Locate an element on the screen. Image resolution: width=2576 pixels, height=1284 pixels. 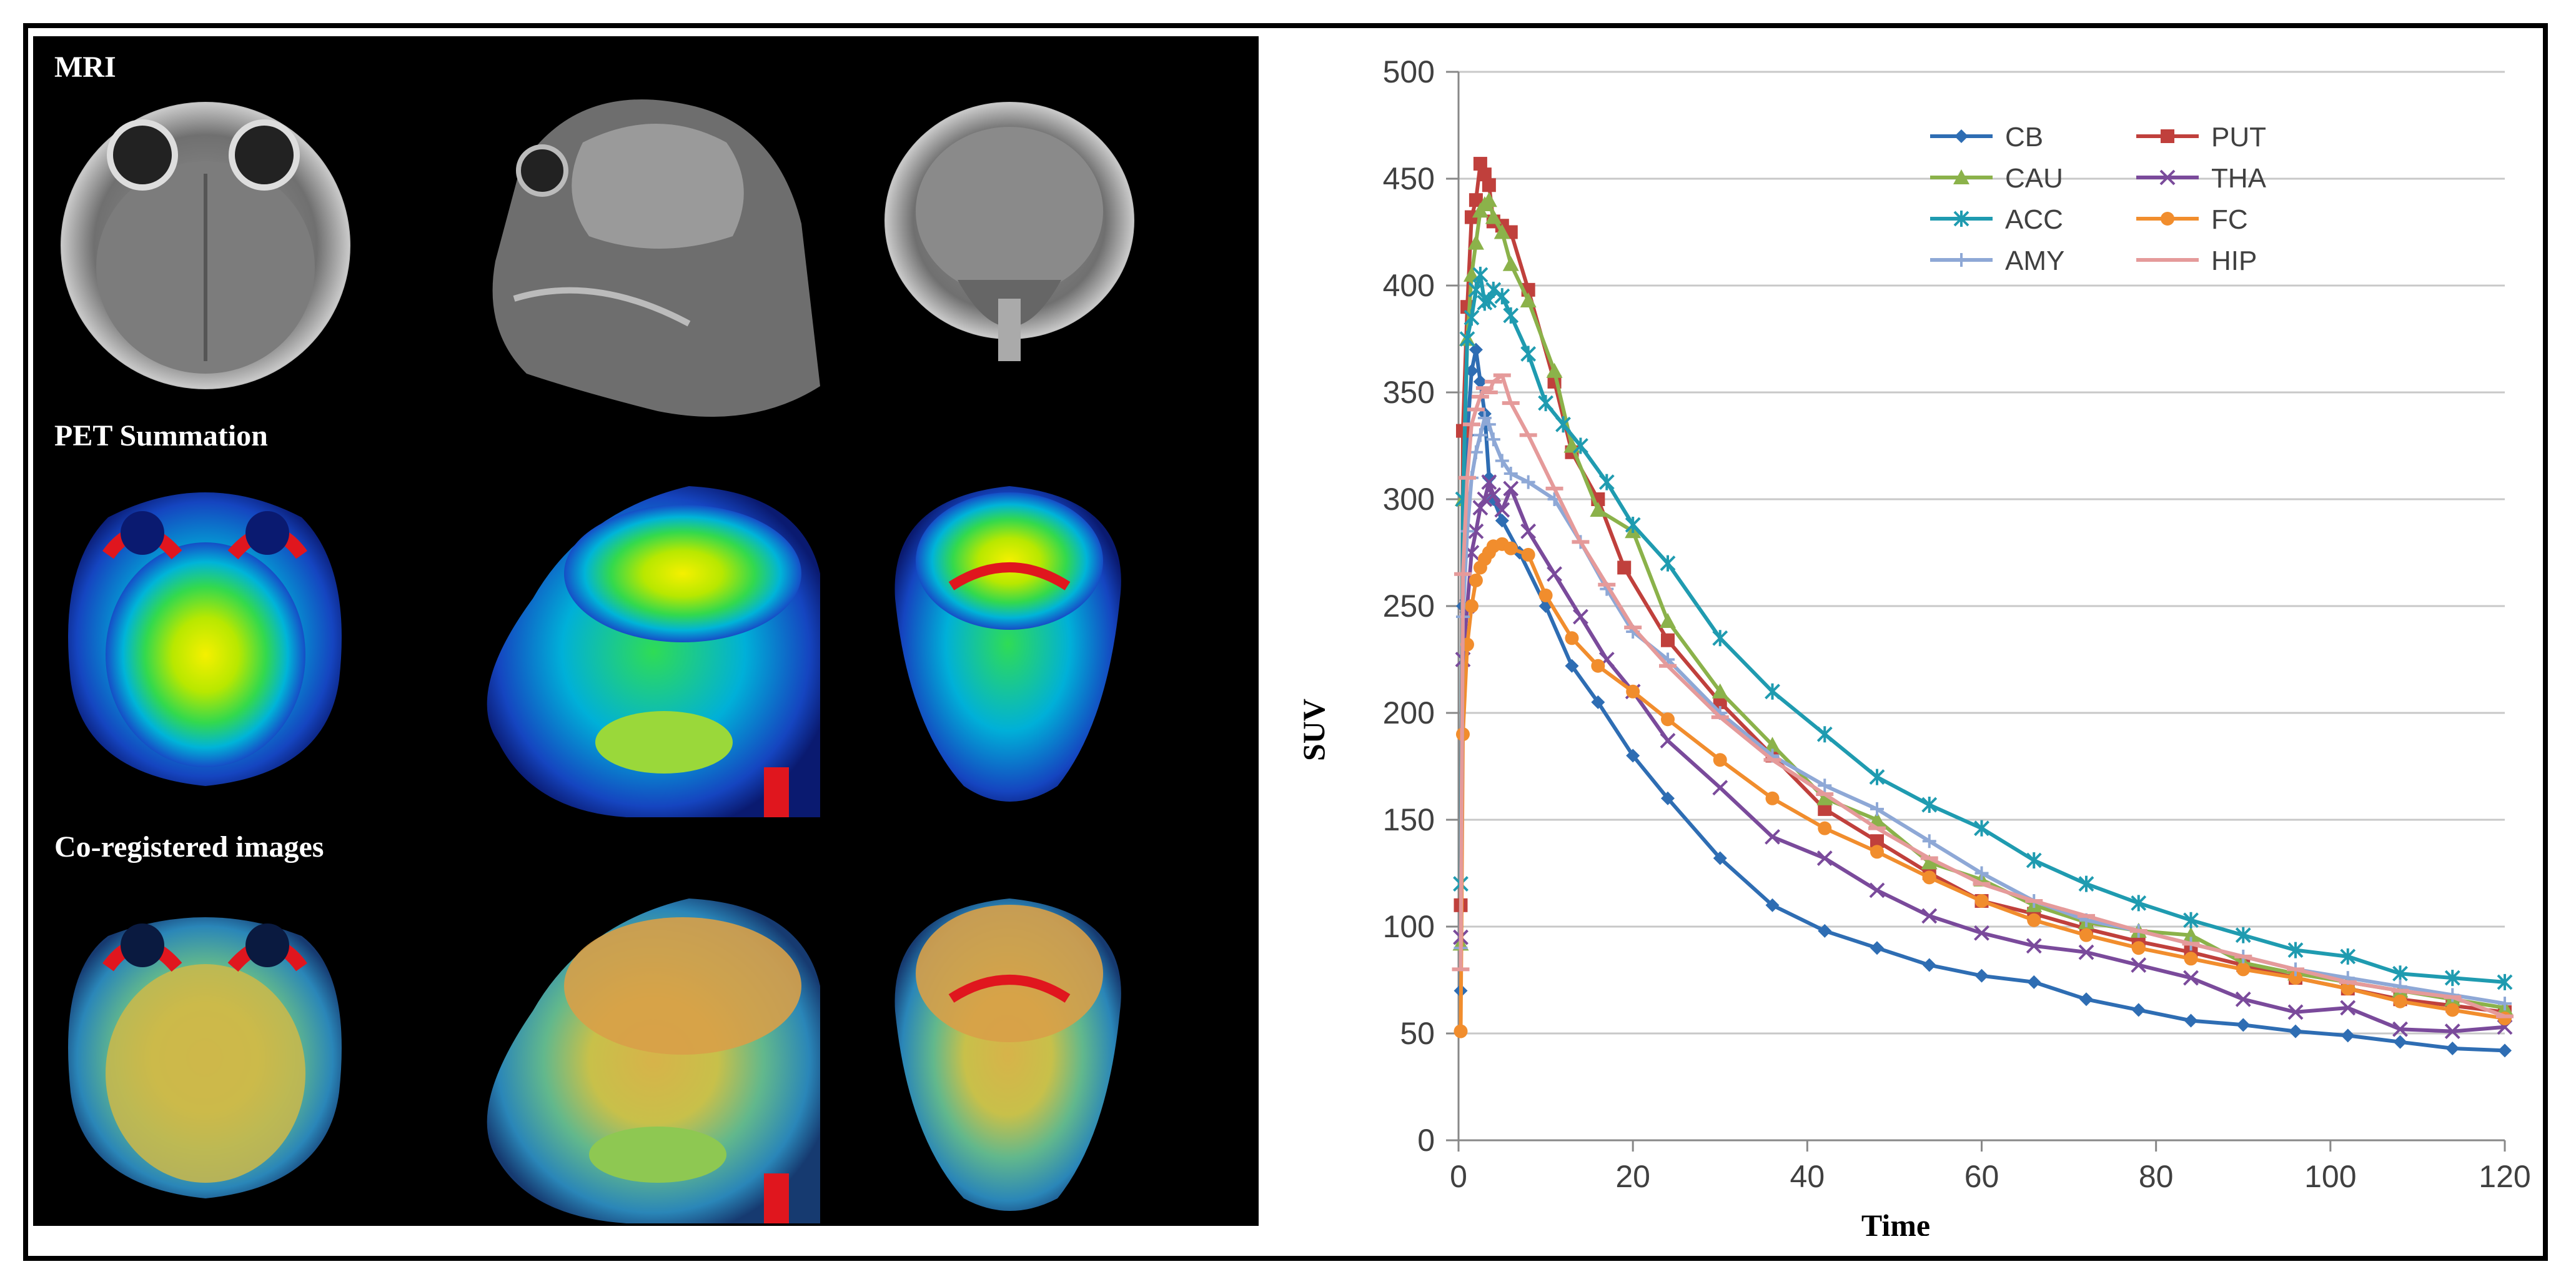
legend-item-tha: THA is located at coordinates (2201, 178).